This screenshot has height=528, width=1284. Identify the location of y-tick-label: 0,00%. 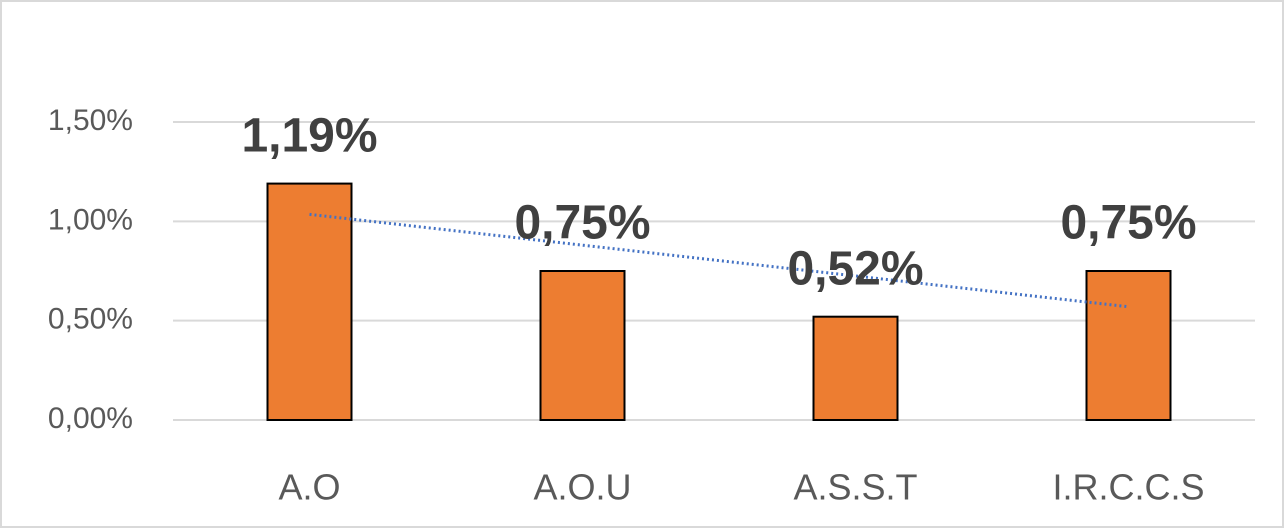
(90, 418).